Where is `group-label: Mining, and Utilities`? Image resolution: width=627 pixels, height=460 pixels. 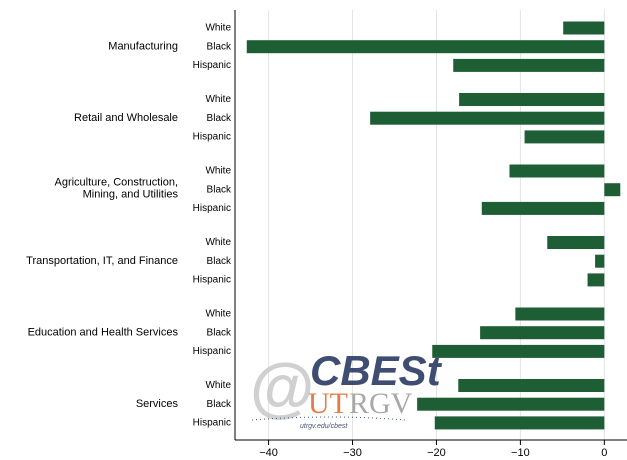
group-label: Mining, and Utilities is located at coordinates (131, 195).